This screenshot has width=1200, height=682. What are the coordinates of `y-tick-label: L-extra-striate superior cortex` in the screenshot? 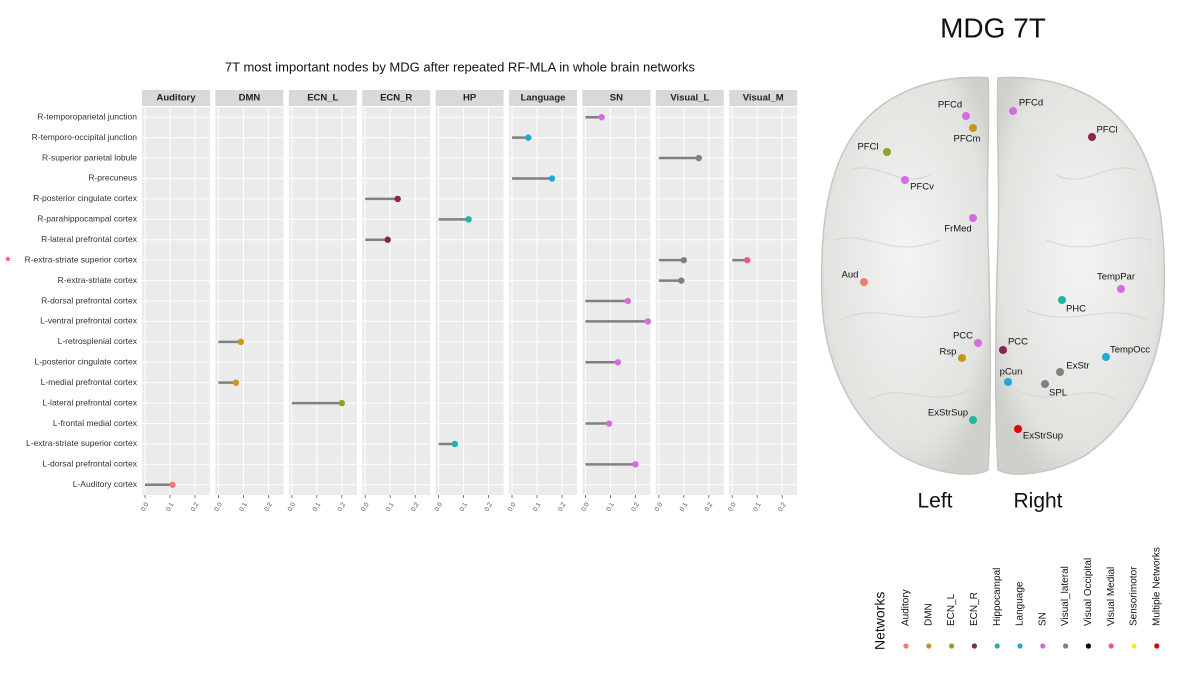 It's located at (82, 443).